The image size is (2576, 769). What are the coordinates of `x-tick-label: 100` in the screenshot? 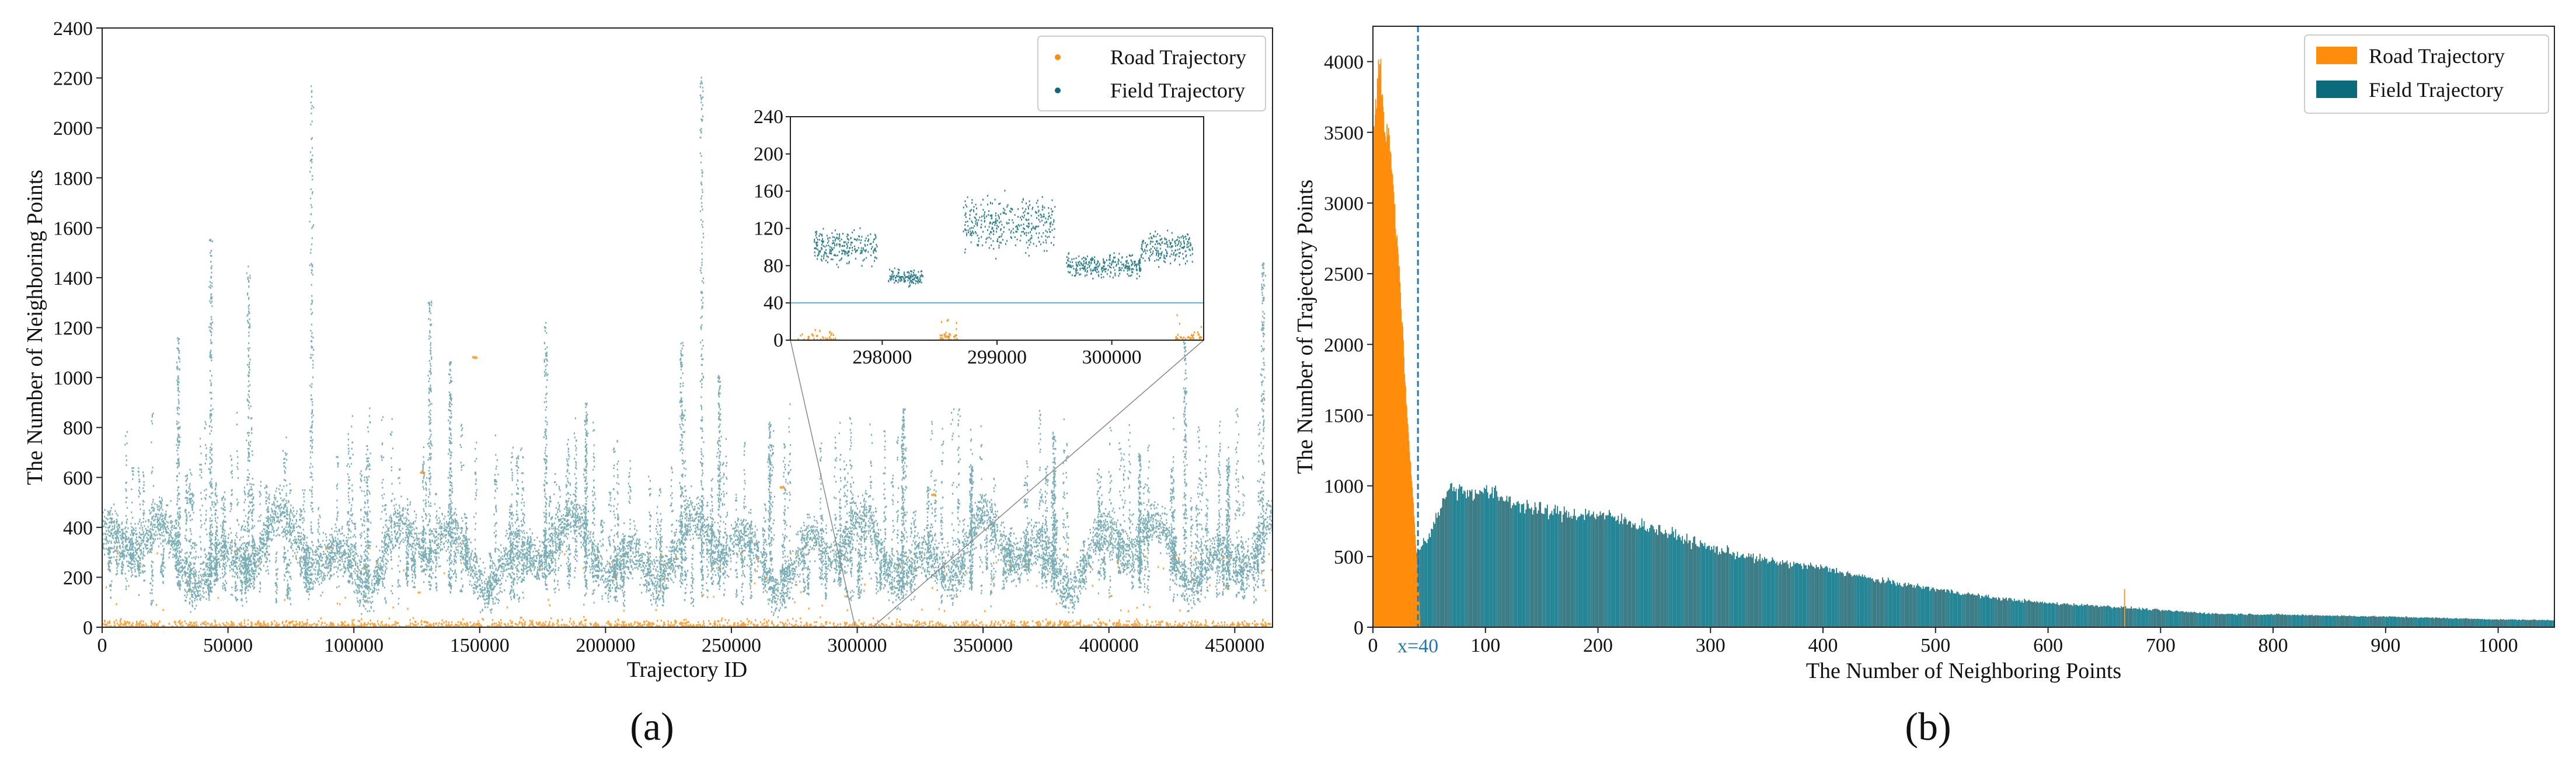 It's located at (1485, 646).